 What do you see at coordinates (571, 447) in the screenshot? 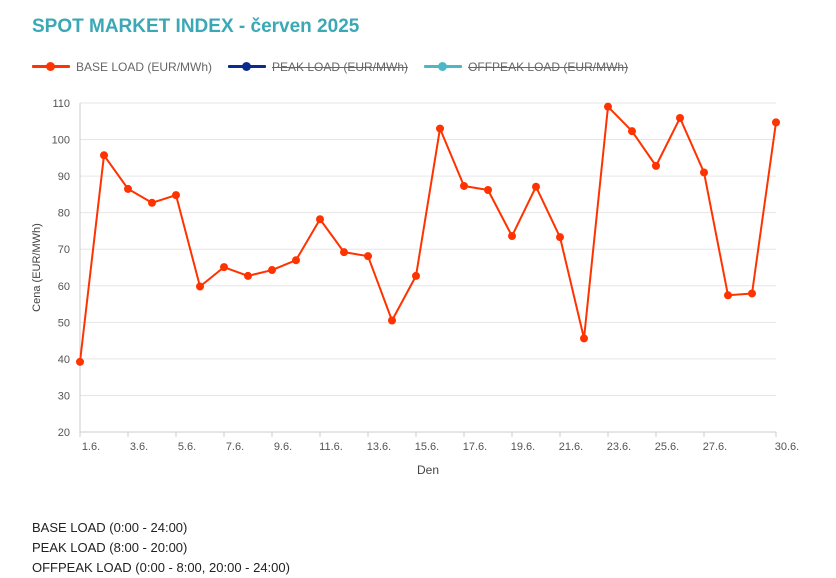
I see `x-tick-label: 21.6.` at bounding box center [571, 447].